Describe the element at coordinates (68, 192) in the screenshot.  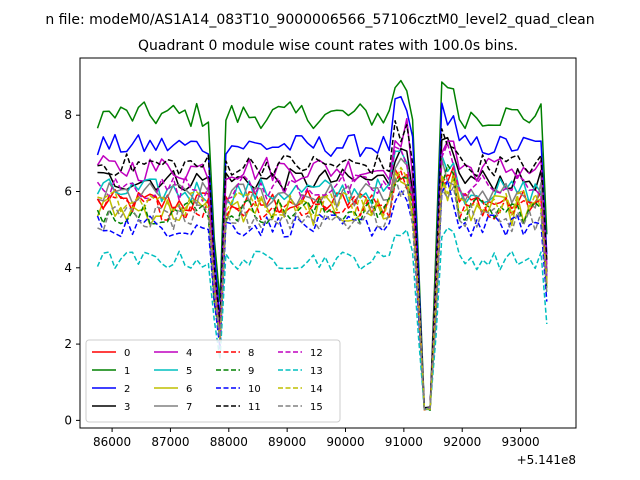
I see `y-tick-label: 6` at that location.